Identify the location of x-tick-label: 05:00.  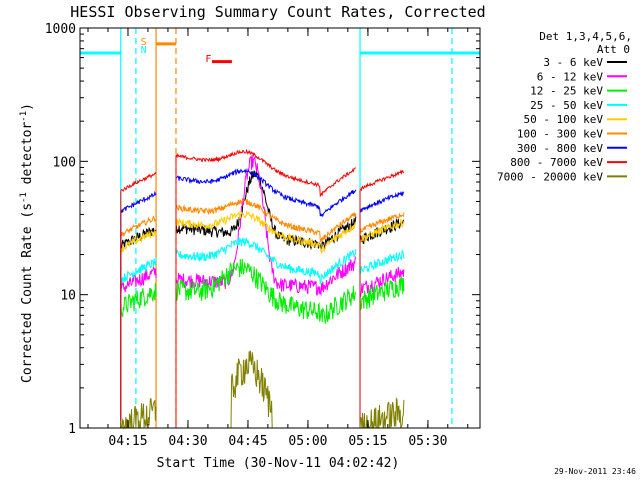
(307, 441).